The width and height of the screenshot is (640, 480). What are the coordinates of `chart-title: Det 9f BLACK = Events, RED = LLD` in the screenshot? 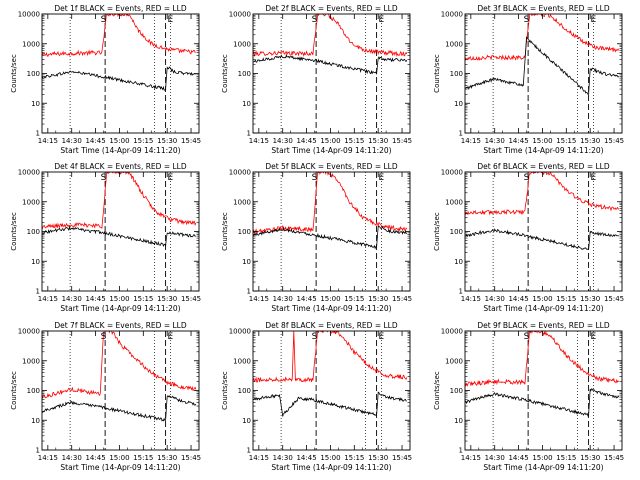 It's located at (543, 325).